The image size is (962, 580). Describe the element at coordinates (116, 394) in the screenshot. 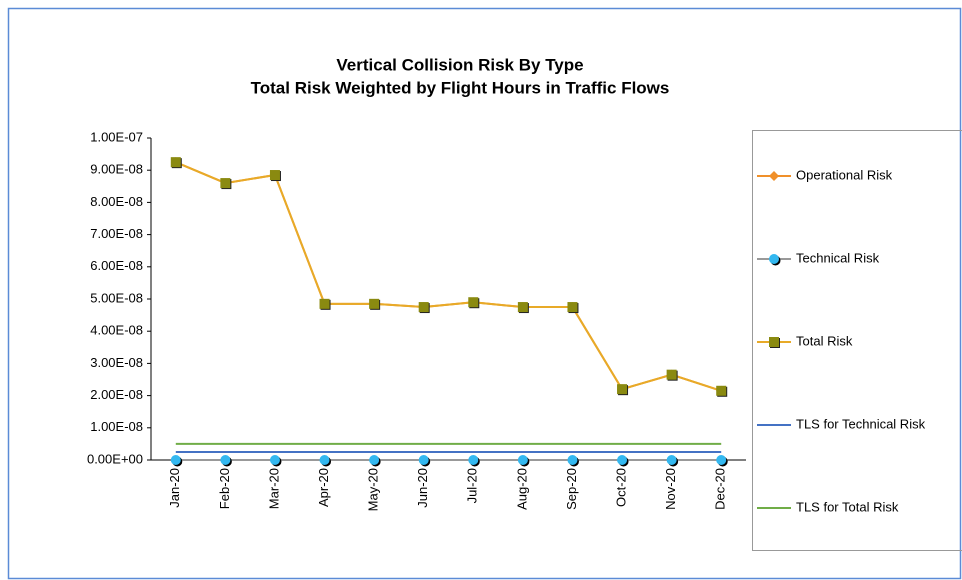

I see `y-tick-label: 2.00E-08` at that location.